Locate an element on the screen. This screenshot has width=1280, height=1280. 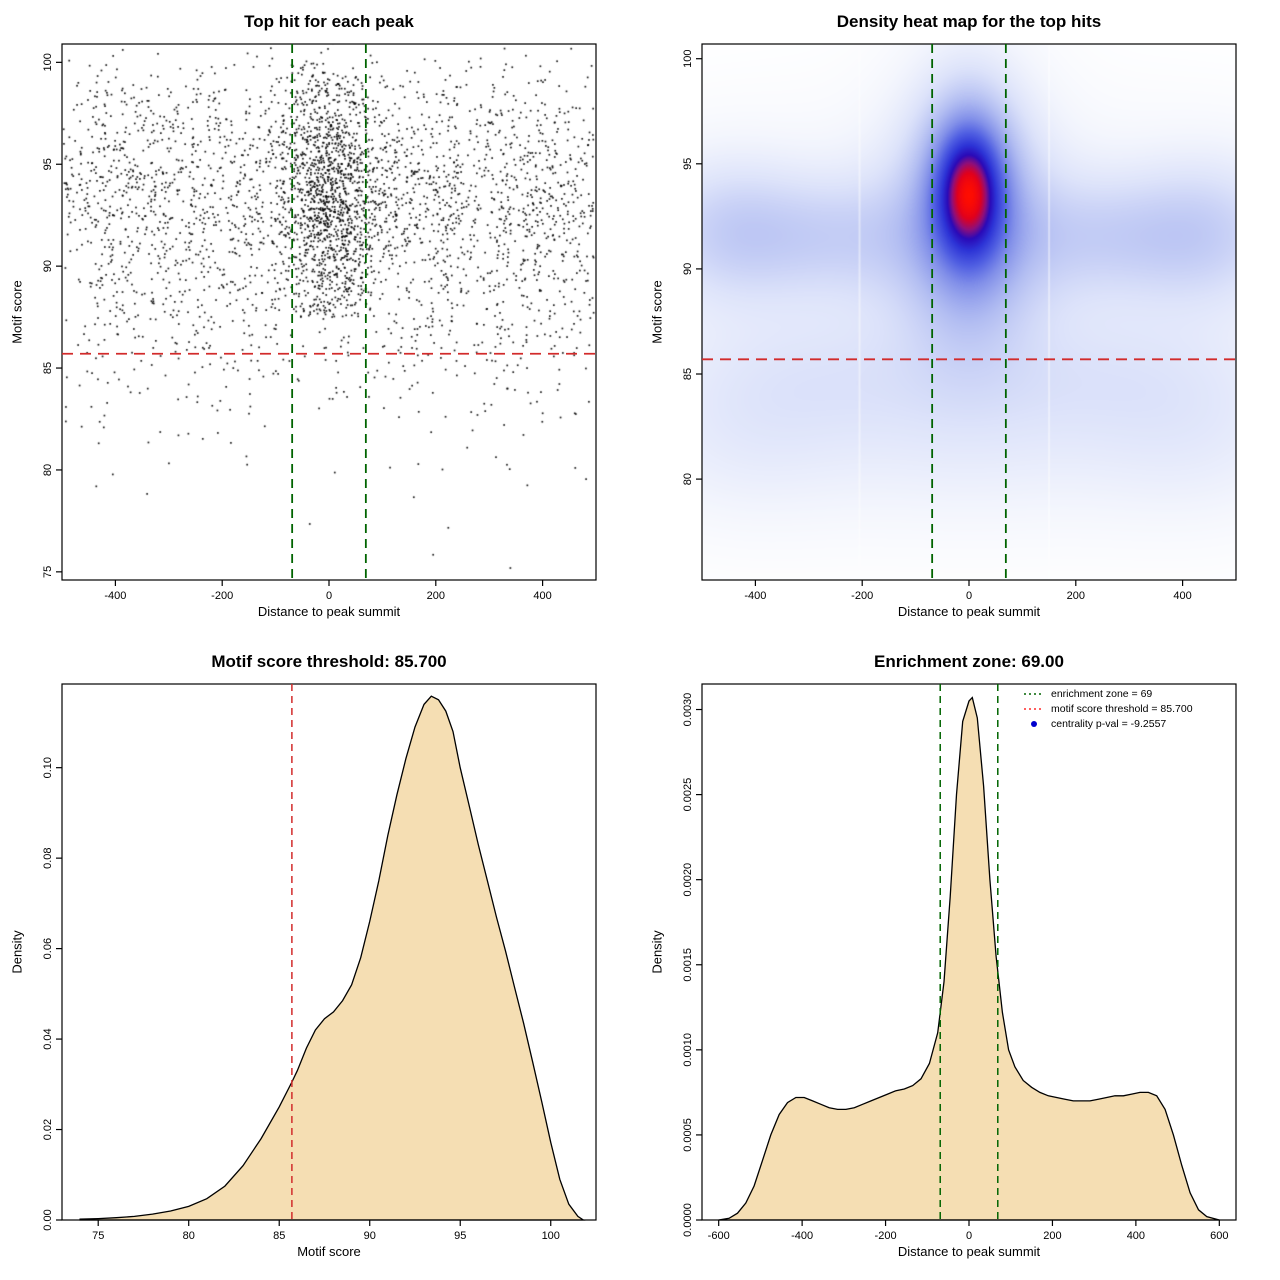
svg-text: 0.0020 is located at coordinates (688, 880).